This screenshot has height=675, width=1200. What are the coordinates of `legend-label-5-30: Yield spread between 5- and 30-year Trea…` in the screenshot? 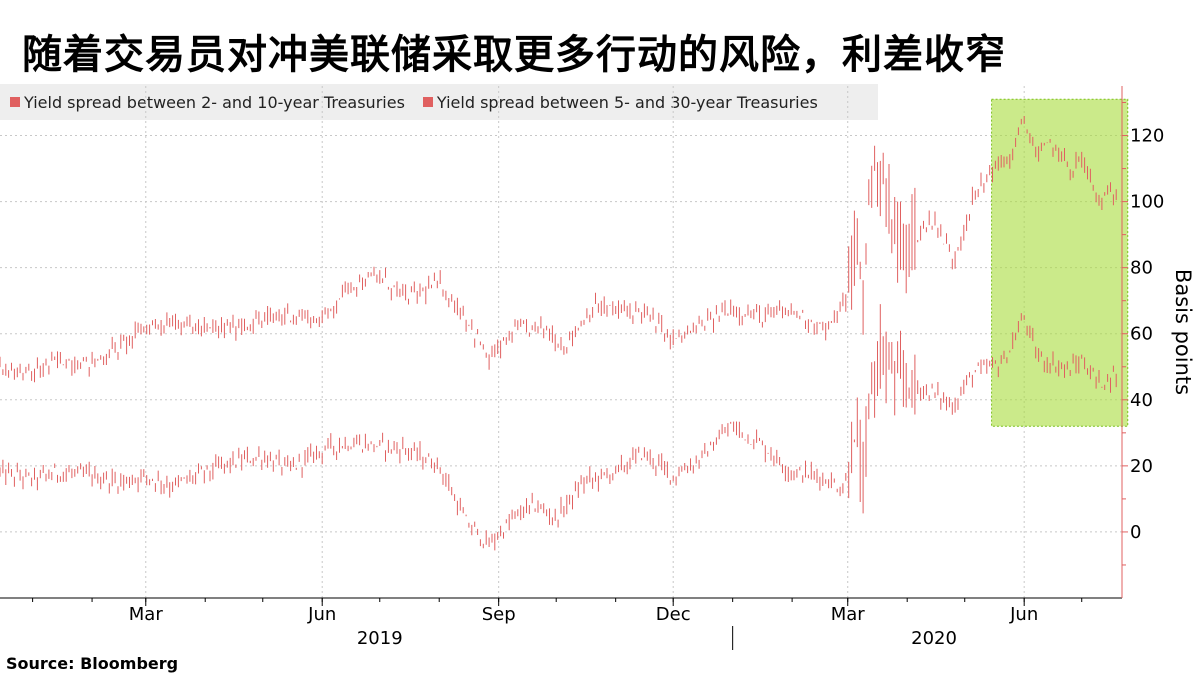 It's located at (627, 102).